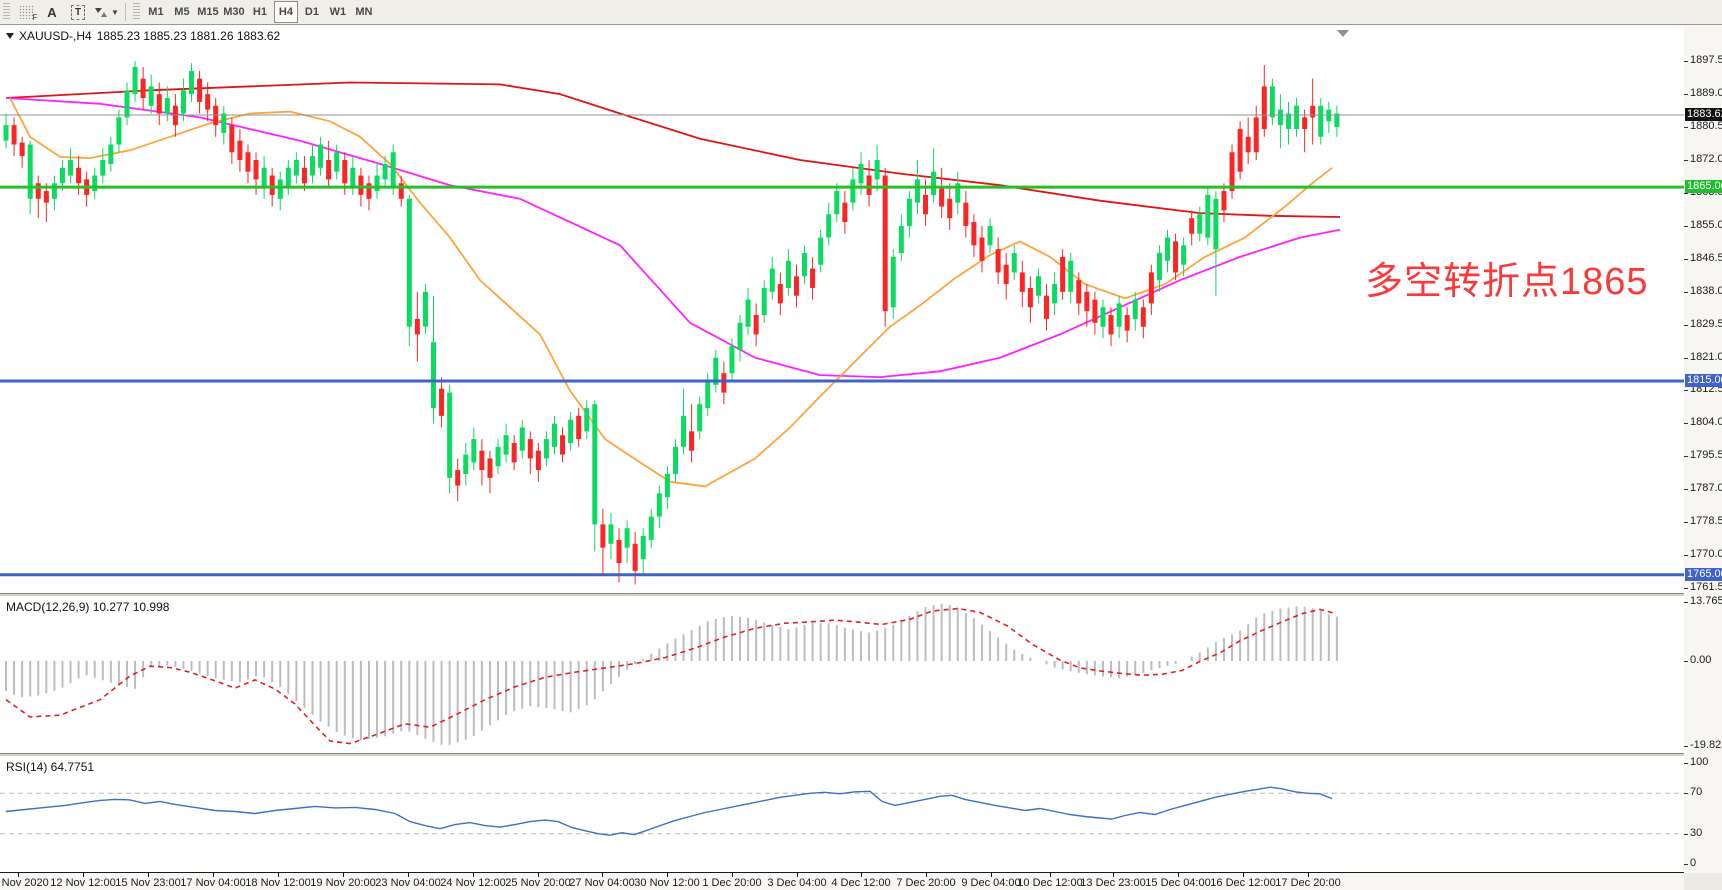 Image resolution: width=1722 pixels, height=890 pixels. Describe the element at coordinates (78, 12) in the screenshot. I see `text-box-button: T` at that location.